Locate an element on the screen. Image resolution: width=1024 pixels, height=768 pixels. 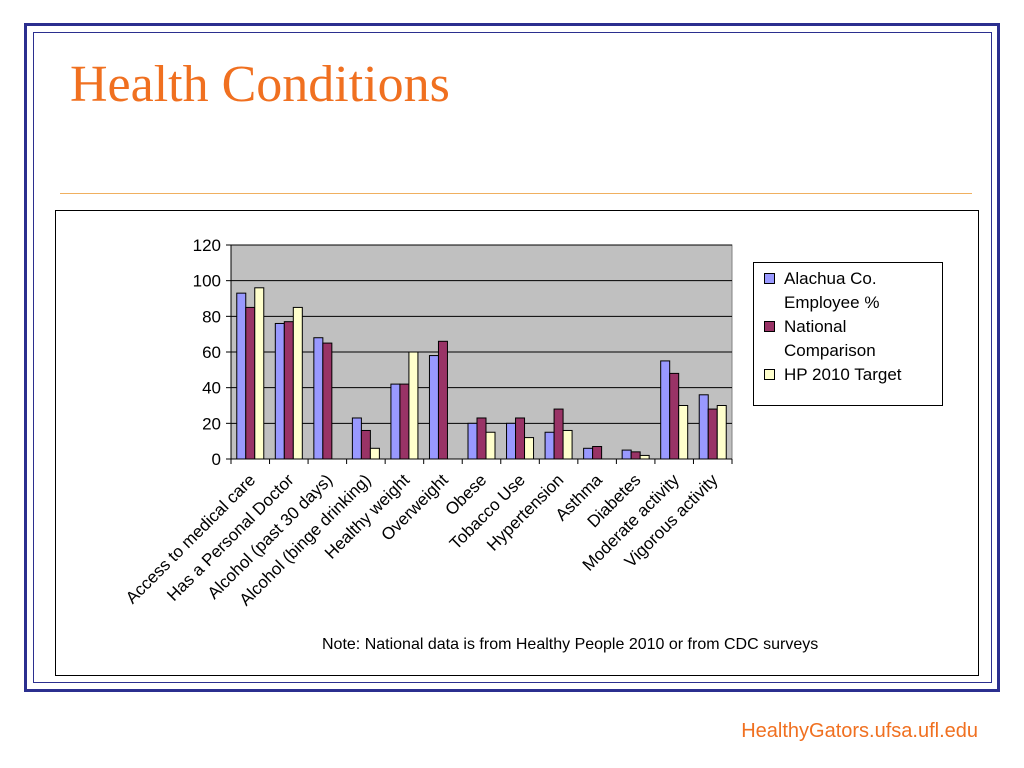
y-tick-label: 100 is located at coordinates (207, 281).